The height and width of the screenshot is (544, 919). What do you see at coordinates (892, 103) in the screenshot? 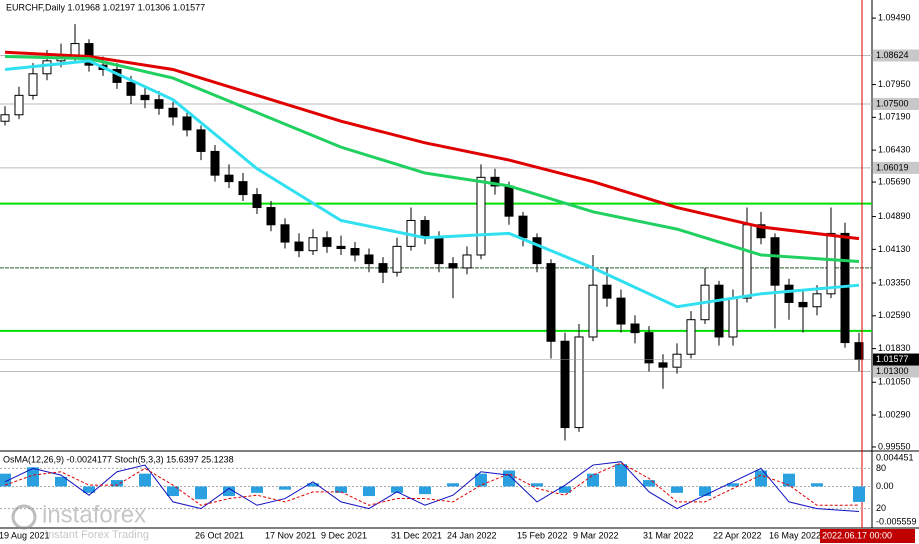
I see `level-label: 1.07500` at bounding box center [892, 103].